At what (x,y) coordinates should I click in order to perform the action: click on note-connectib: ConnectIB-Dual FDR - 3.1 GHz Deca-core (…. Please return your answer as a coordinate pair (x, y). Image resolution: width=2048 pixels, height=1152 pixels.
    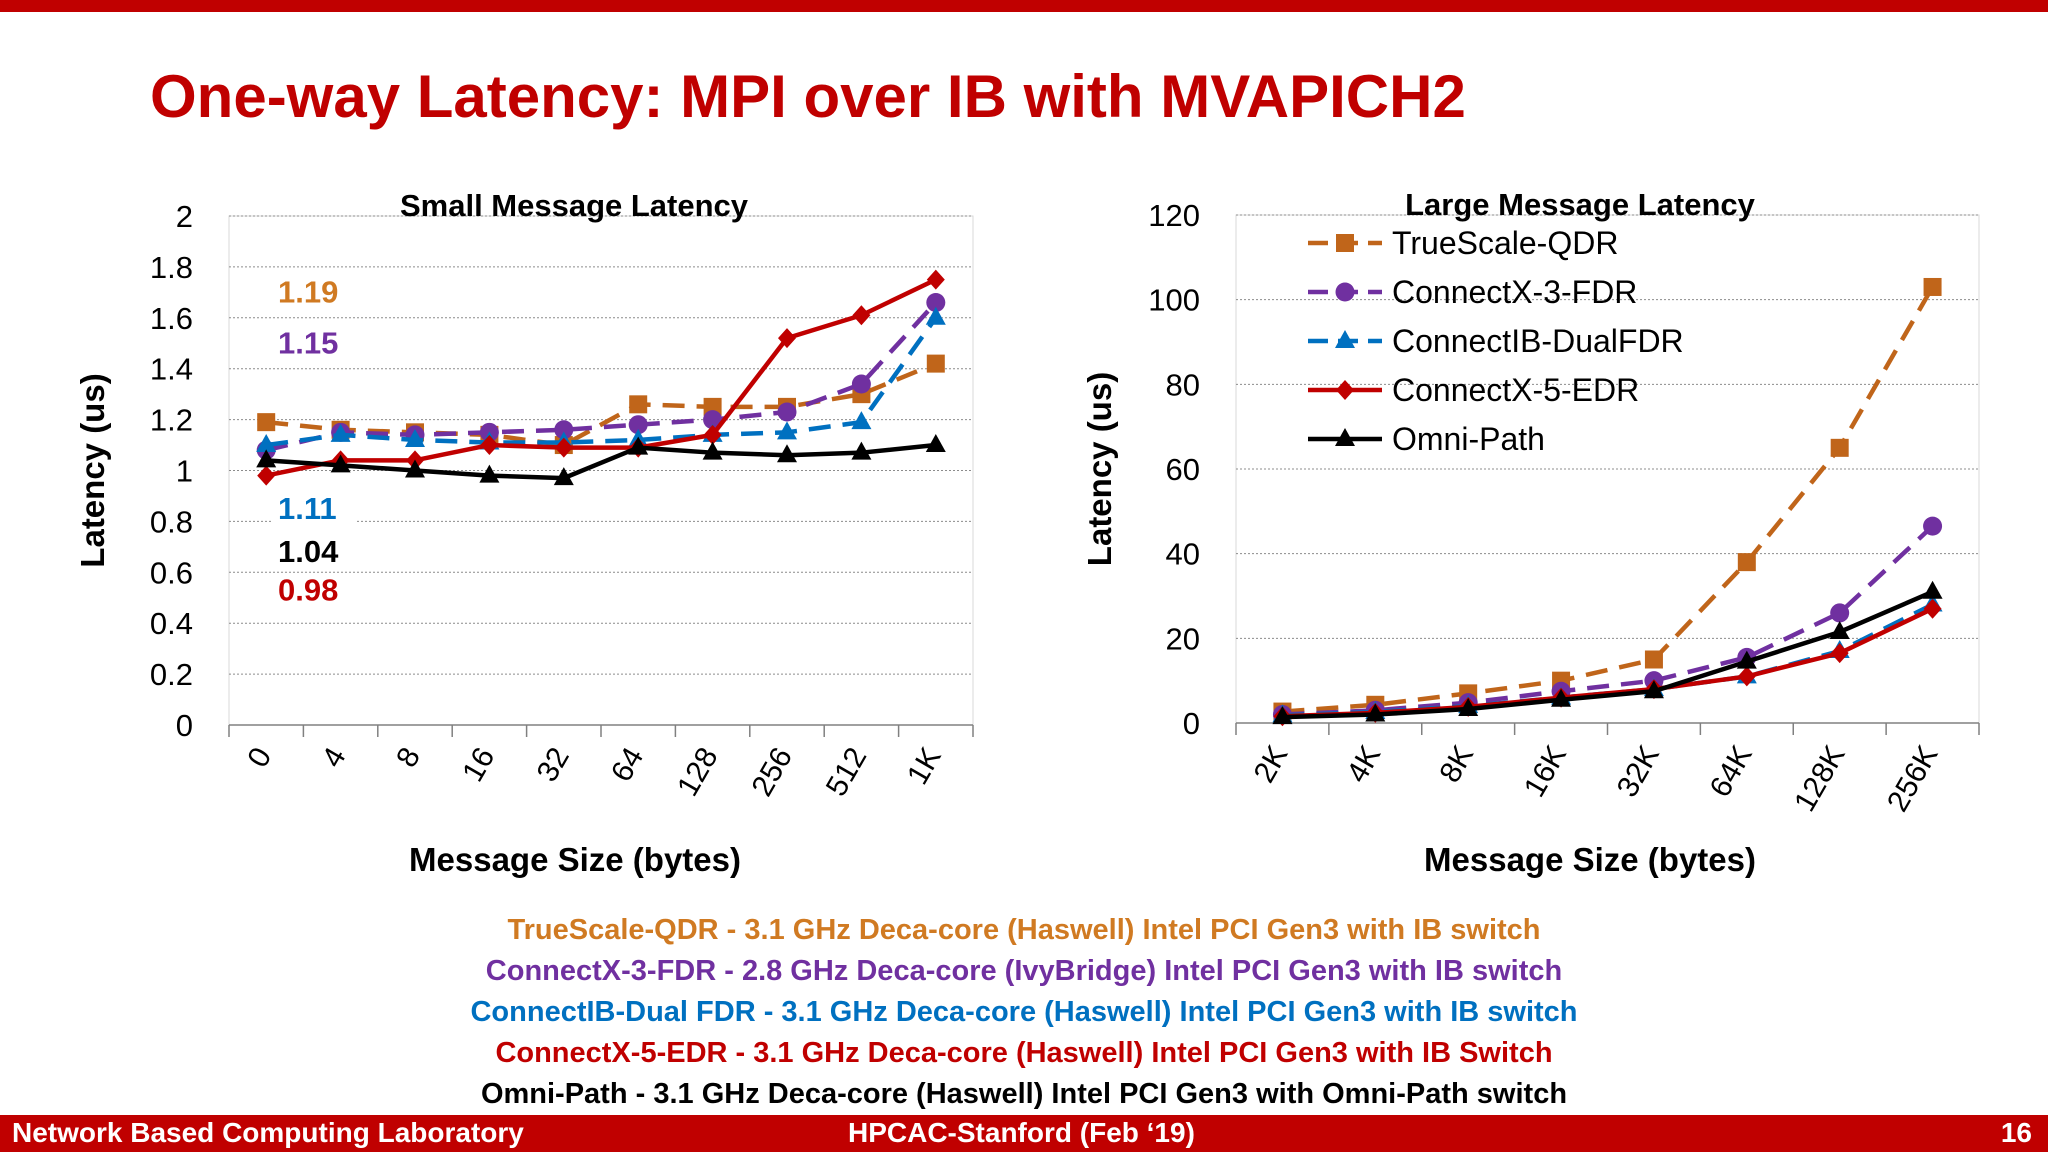
    Looking at the image, I should click on (1024, 1012).